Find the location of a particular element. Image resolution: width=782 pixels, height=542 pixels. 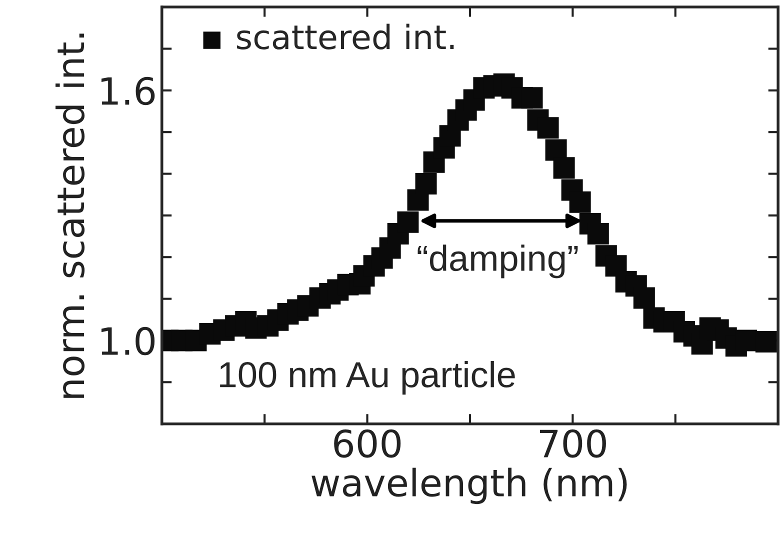

x-tick-label: 700 is located at coordinates (573, 443).